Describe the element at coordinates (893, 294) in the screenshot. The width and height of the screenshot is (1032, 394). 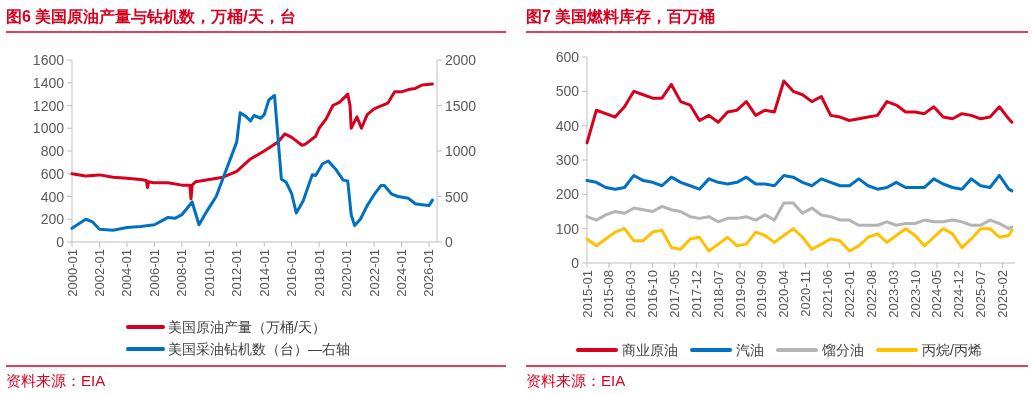
I see `x-tick-label: 2023-03` at that location.